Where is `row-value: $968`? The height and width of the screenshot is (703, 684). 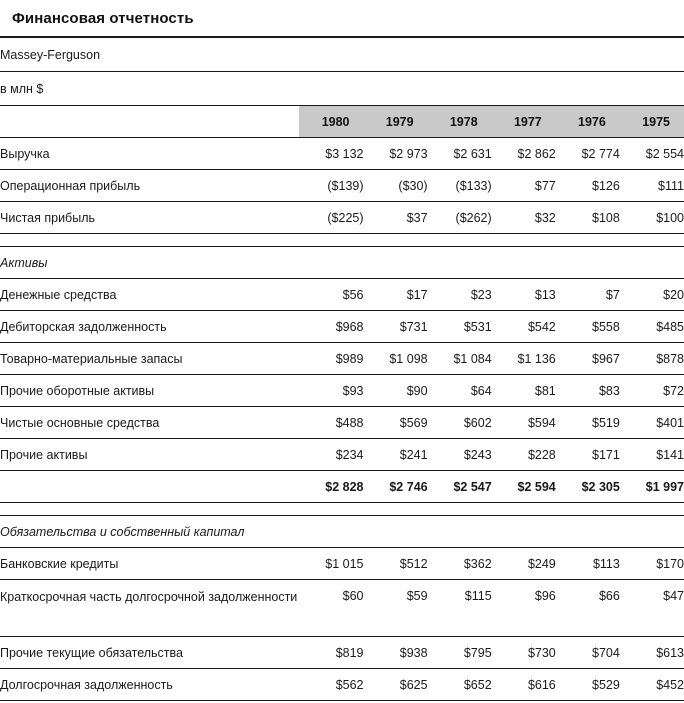 row-value: $968 is located at coordinates (331, 326).